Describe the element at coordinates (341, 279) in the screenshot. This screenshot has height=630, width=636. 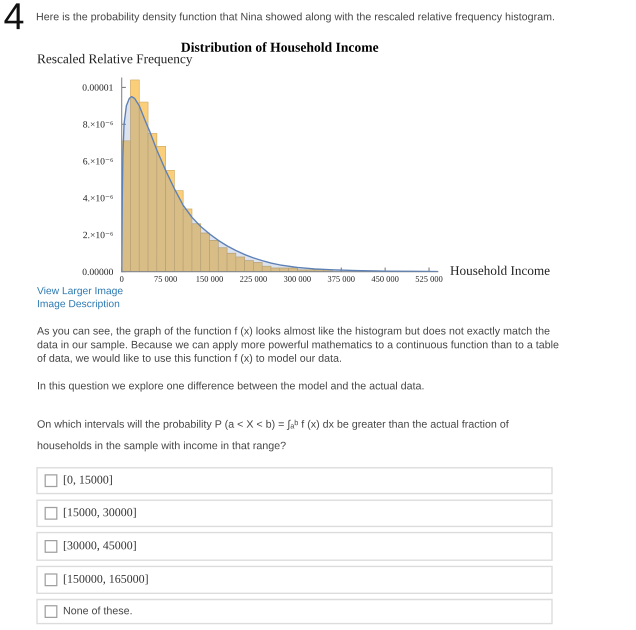
I see `x-tick-label: 375 000` at that location.